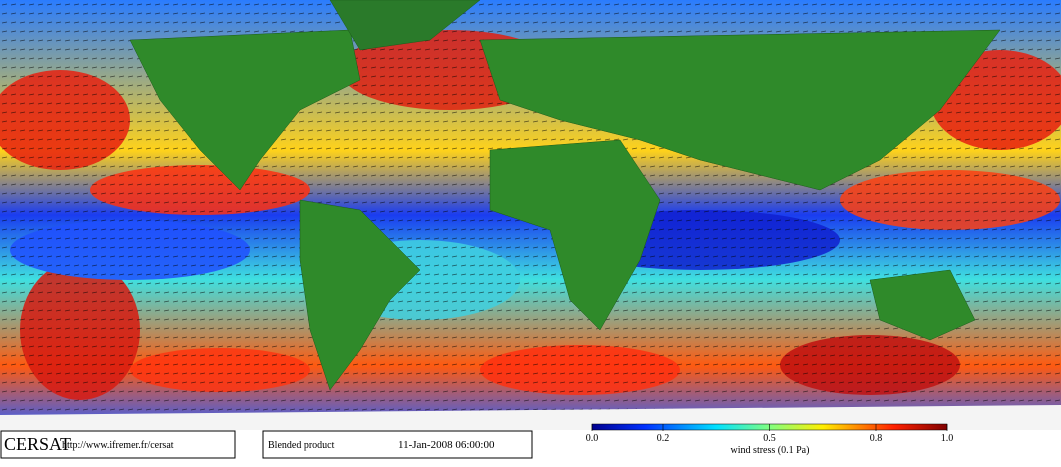 The height and width of the screenshot is (467, 1061). I want to click on logo-box, so click(118, 444).